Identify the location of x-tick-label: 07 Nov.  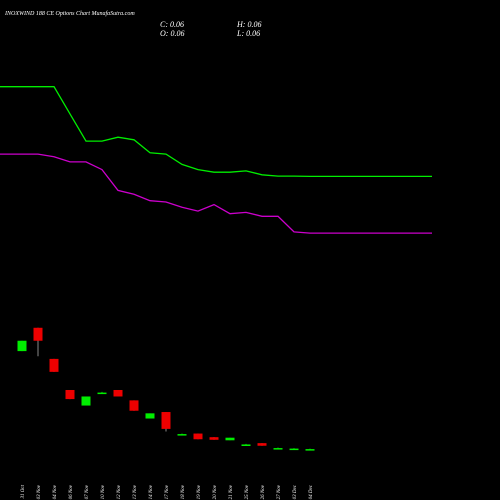
(87, 491).